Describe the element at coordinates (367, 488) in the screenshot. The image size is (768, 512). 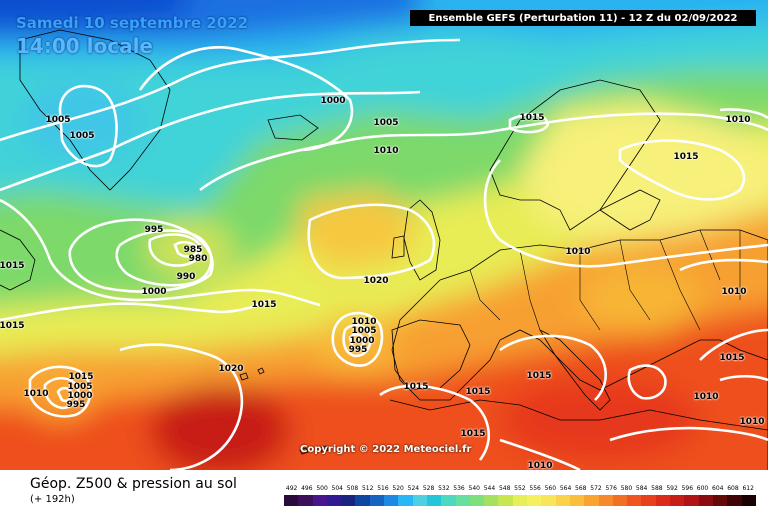
I see `scale-tick-label: 512` at that location.